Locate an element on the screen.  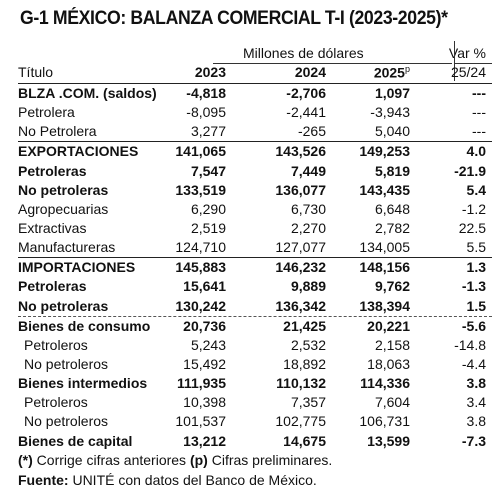
table-row: BLZA .COM. (saldos) -4,818 -2,706 1,097 --- is located at coordinates (255, 93).